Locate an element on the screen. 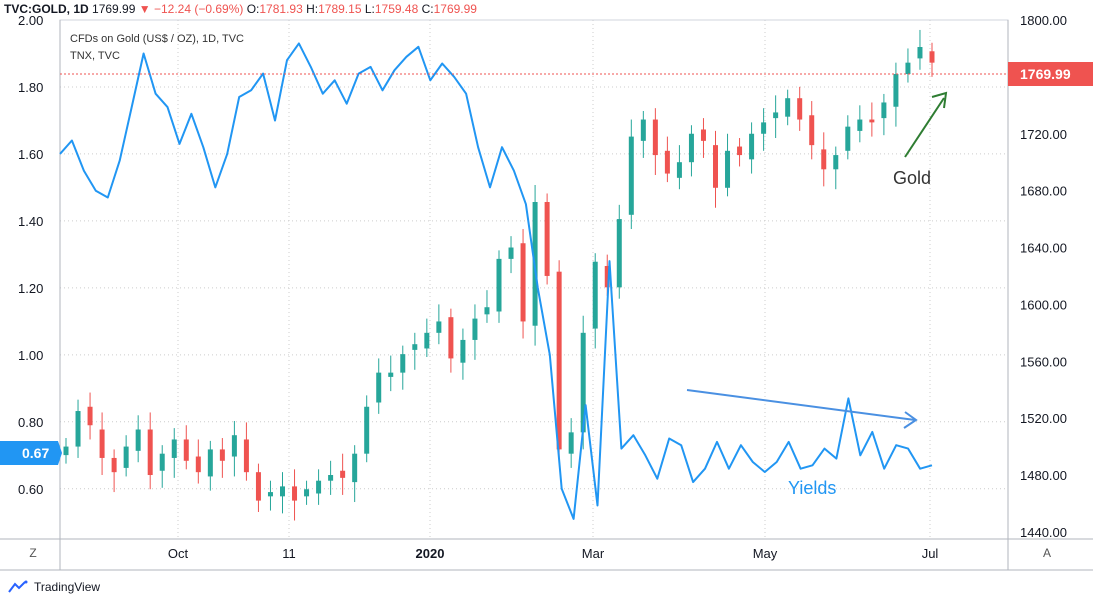 The height and width of the screenshot is (608, 1093). footer: TradingView is located at coordinates (54, 587).